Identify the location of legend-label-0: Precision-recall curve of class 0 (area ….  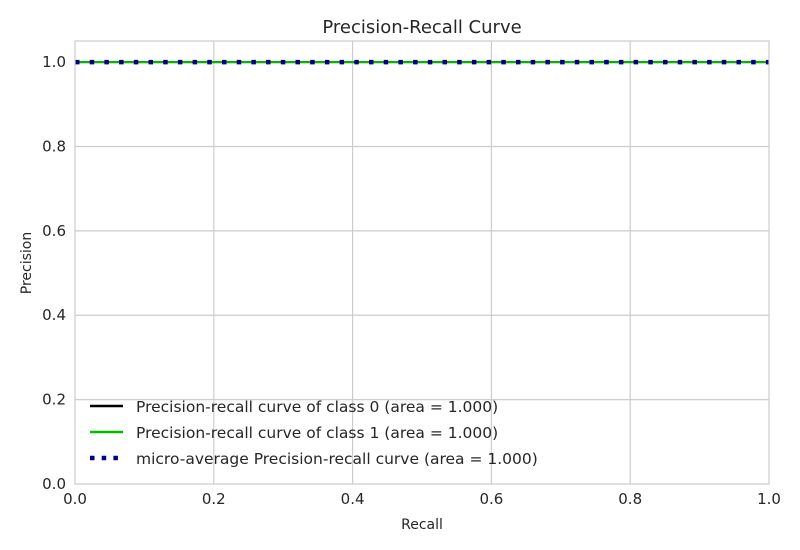
(317, 407).